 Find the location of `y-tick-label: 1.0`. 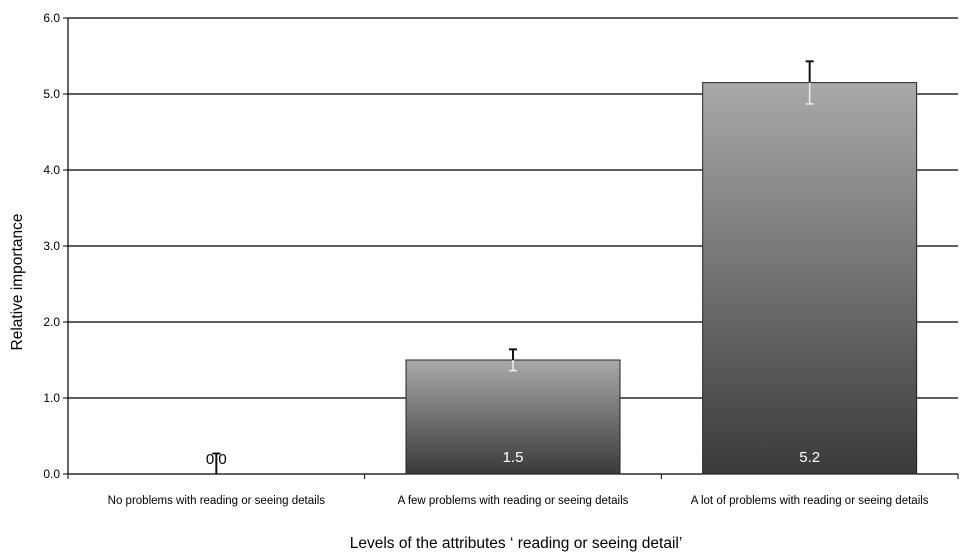

y-tick-label: 1.0 is located at coordinates (51, 398).